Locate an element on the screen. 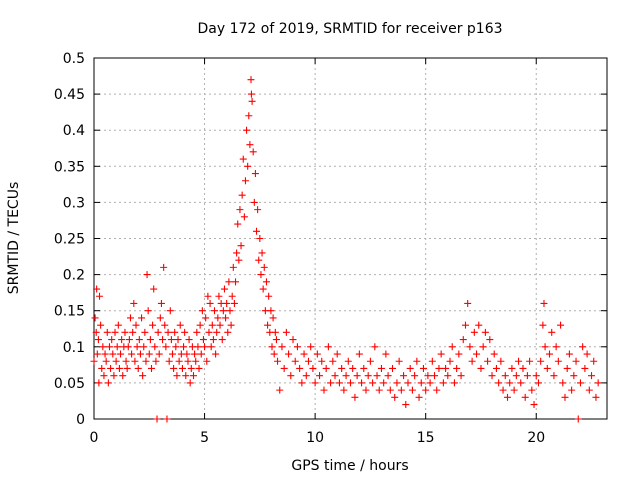 The image size is (640, 480). x-tick-label: 20 is located at coordinates (536, 438).